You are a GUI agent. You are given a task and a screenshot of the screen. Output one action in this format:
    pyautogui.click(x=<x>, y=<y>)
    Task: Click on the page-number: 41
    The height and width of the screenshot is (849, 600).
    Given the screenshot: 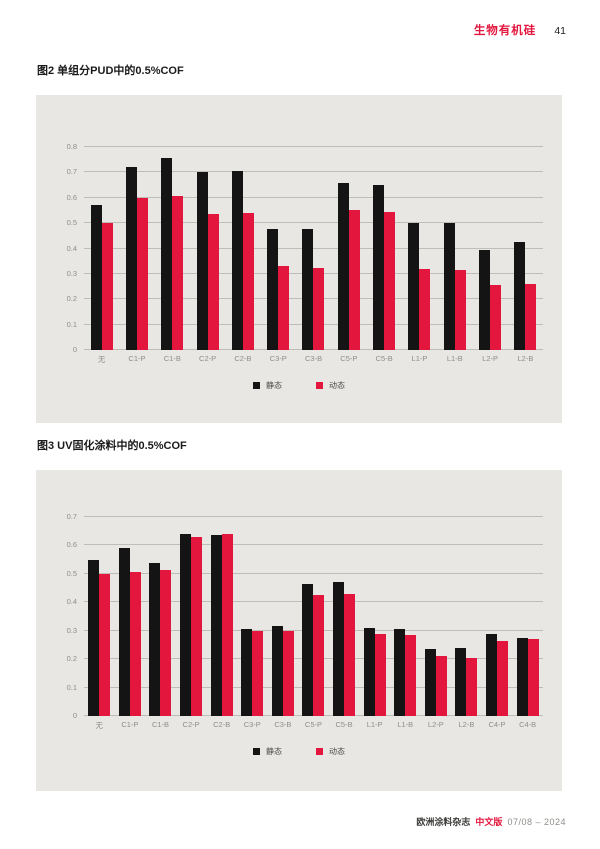 What is the action you would take?
    pyautogui.click(x=560, y=31)
    